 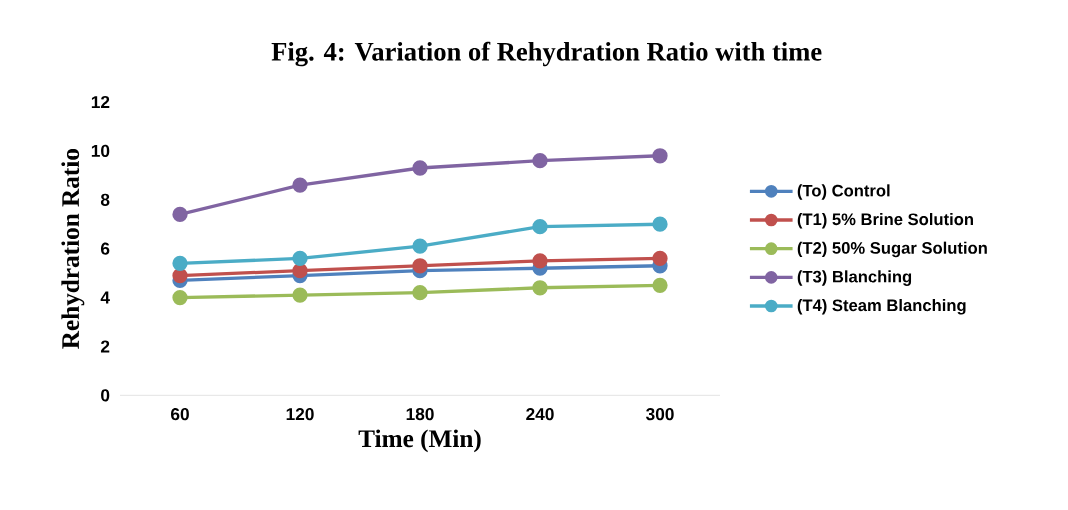 What do you see at coordinates (105, 395) in the screenshot?
I see `y-tick-label: 0` at bounding box center [105, 395].